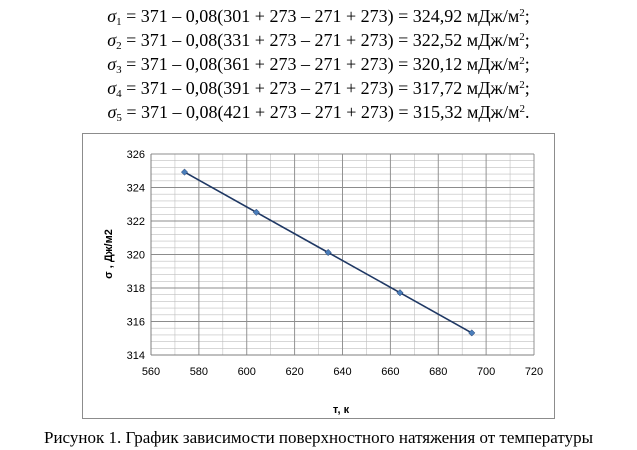  What do you see at coordinates (390, 372) in the screenshot?
I see `x-tick-label: 660` at bounding box center [390, 372].